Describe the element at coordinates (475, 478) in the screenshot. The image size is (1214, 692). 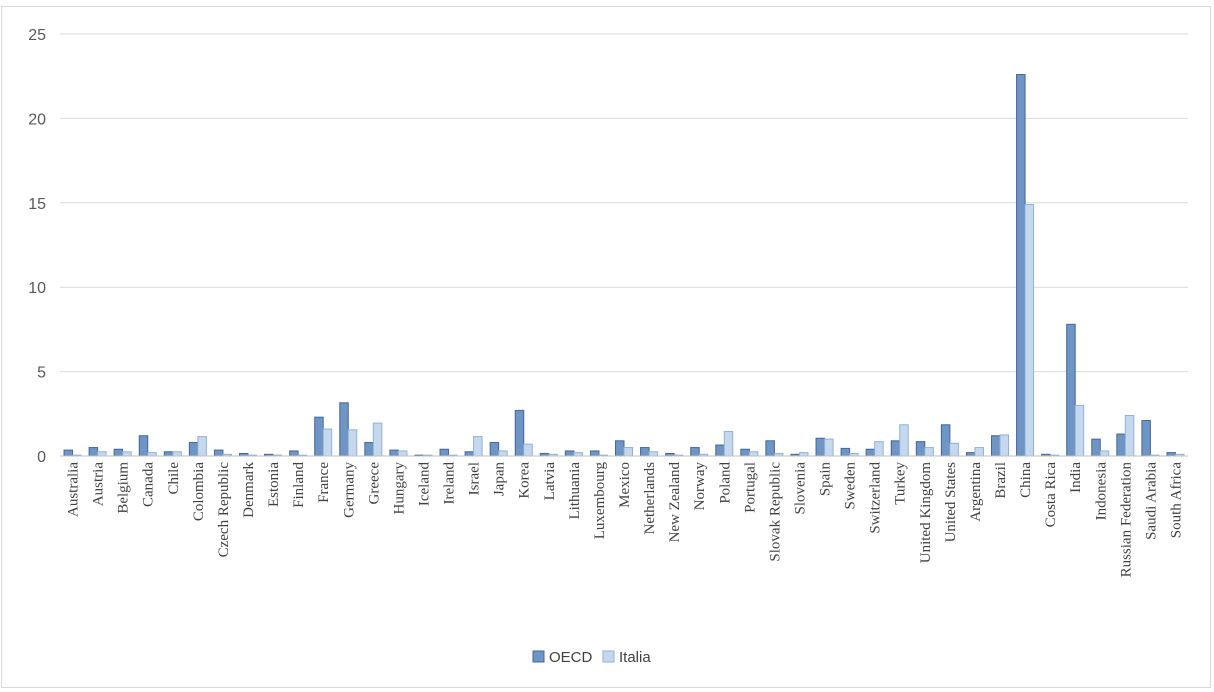
I see `x-tick-label: Israel` at that location.